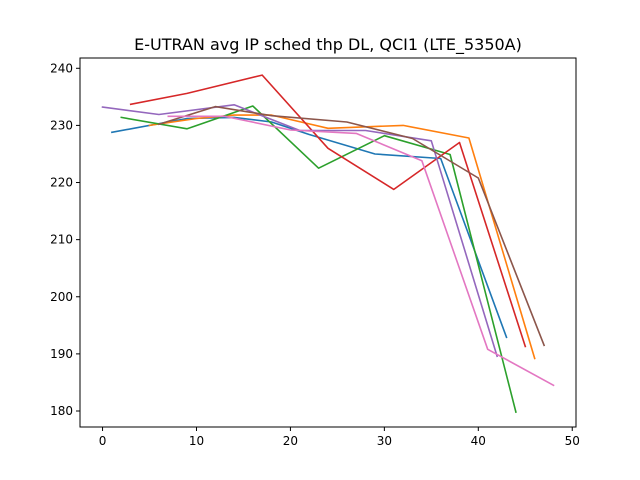 The height and width of the screenshot is (480, 640). I want to click on x-tick-label: 10, so click(196, 441).